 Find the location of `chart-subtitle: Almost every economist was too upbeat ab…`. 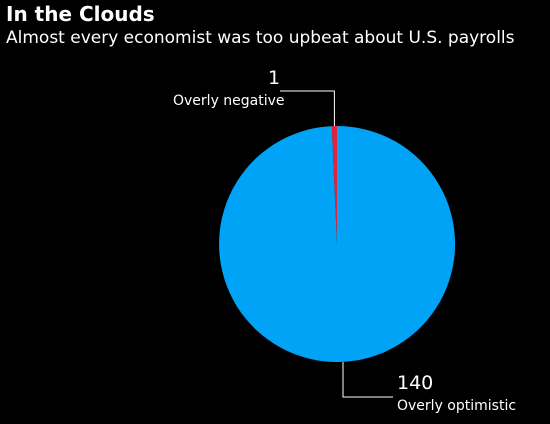

chart-subtitle: Almost every economist was too upbeat ab… is located at coordinates (260, 38).